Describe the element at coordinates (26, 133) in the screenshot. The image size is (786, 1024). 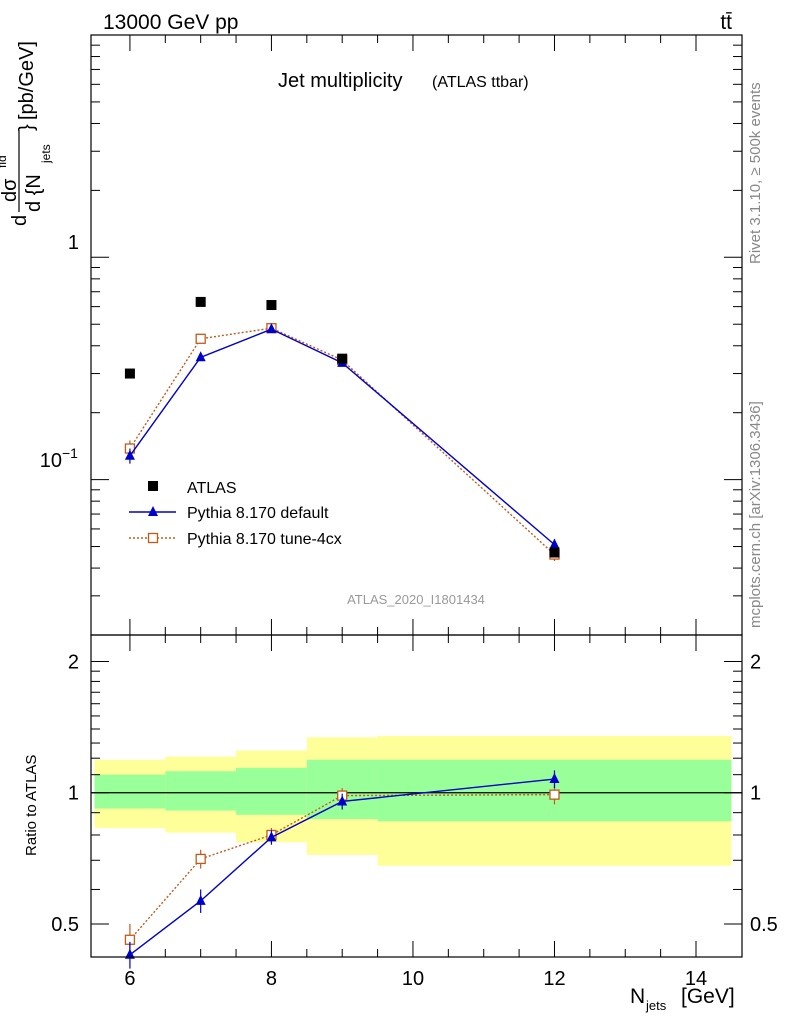
I see `y-axis-title: d dσ fid d {N jets } [pb/GeV]` at that location.